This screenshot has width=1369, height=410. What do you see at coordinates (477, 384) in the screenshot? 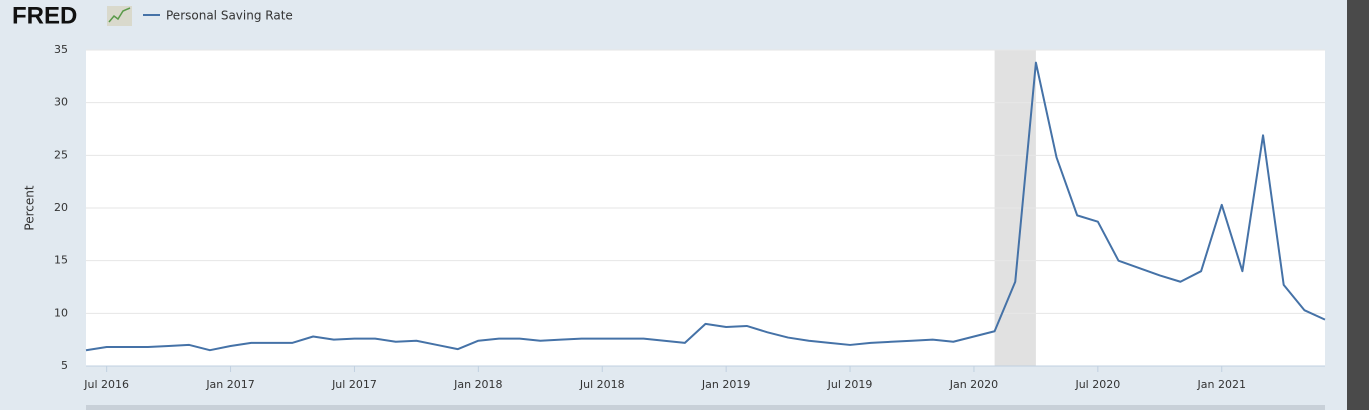
I see `x-tick-label: Jan 2018` at bounding box center [477, 384].